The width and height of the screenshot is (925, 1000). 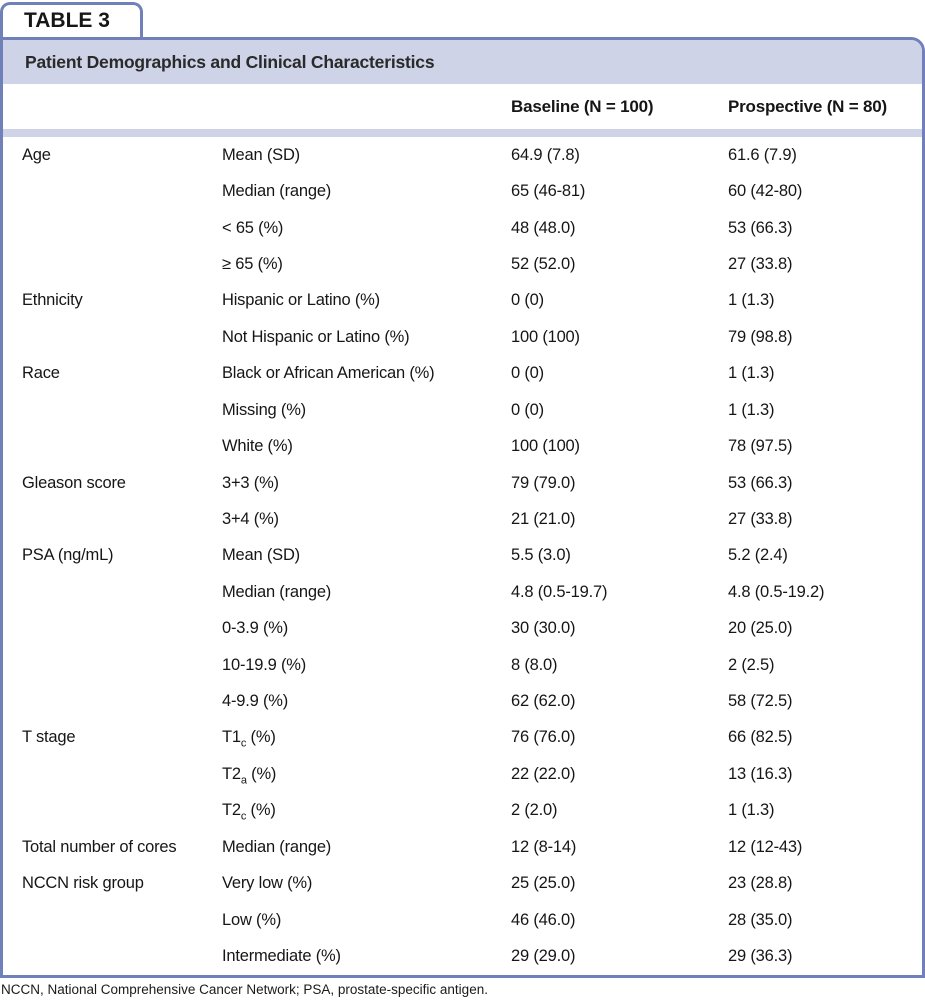 What do you see at coordinates (760, 773) in the screenshot?
I see `cell-prospective: 13 (16.3)` at bounding box center [760, 773].